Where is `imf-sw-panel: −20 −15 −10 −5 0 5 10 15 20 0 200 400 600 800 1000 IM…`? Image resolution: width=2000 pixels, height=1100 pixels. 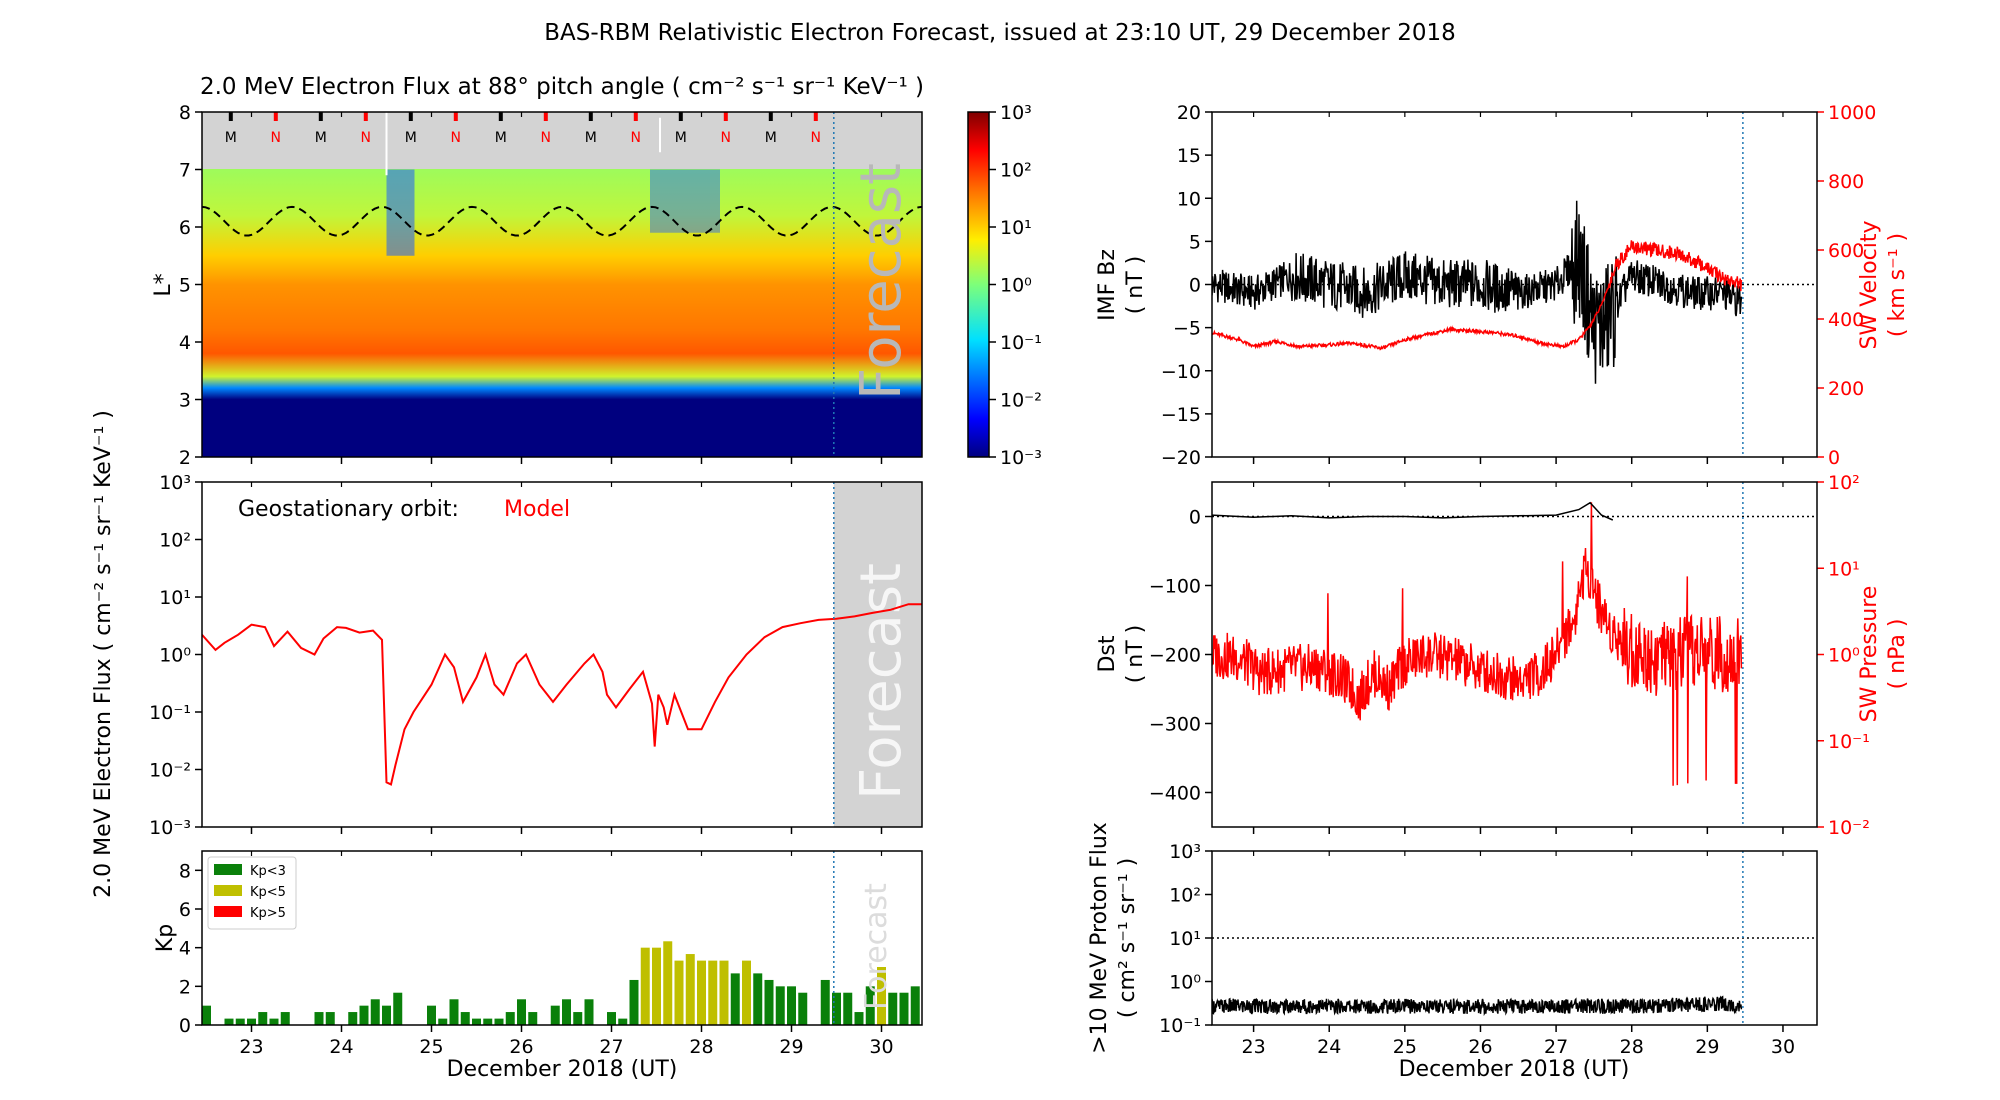
imf-sw-panel: −20 −15 −10 −5 0 5 10 15 20 0 200 400 600 800 1000 IM… is located at coordinates (1502, 285).